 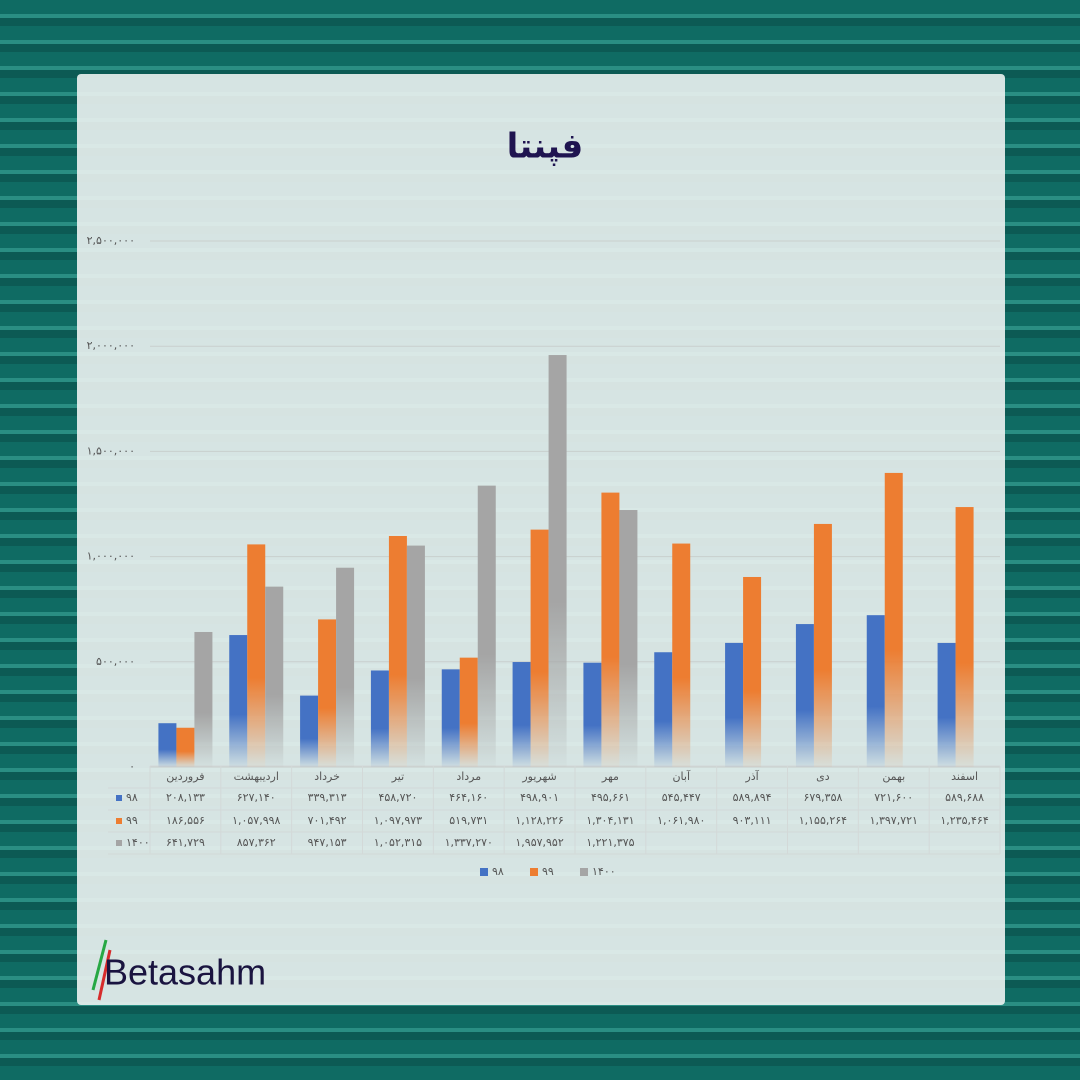 I want to click on y-tick-label: ۲,۰۰۰,۰۰۰, so click(x=111, y=345).